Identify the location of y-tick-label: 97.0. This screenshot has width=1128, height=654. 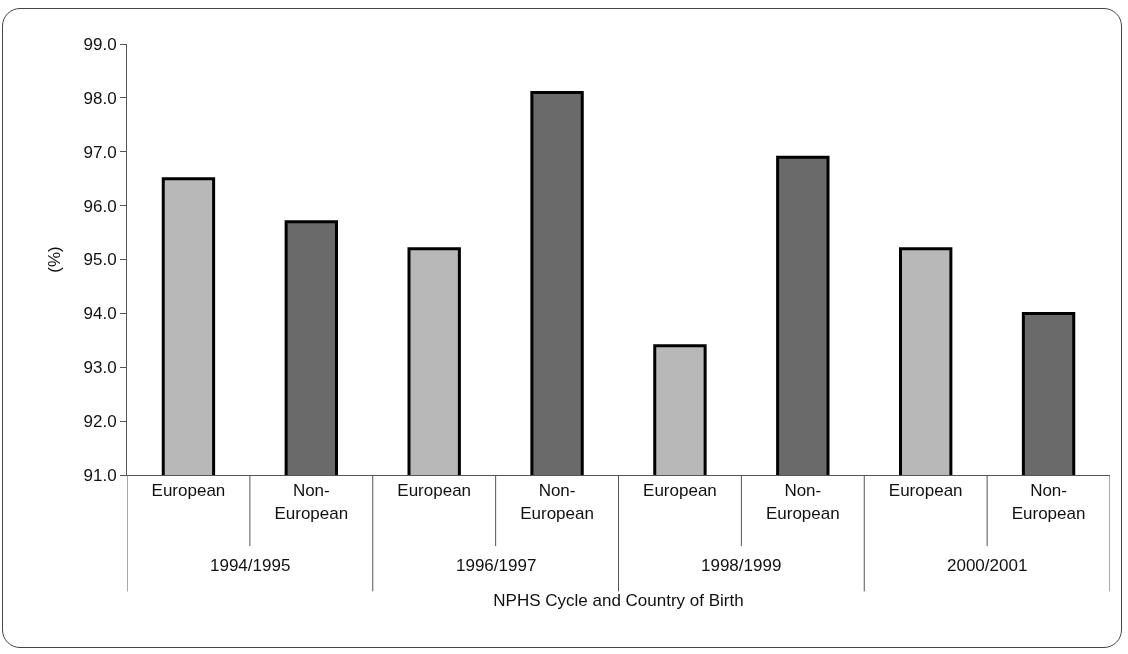
(100, 152).